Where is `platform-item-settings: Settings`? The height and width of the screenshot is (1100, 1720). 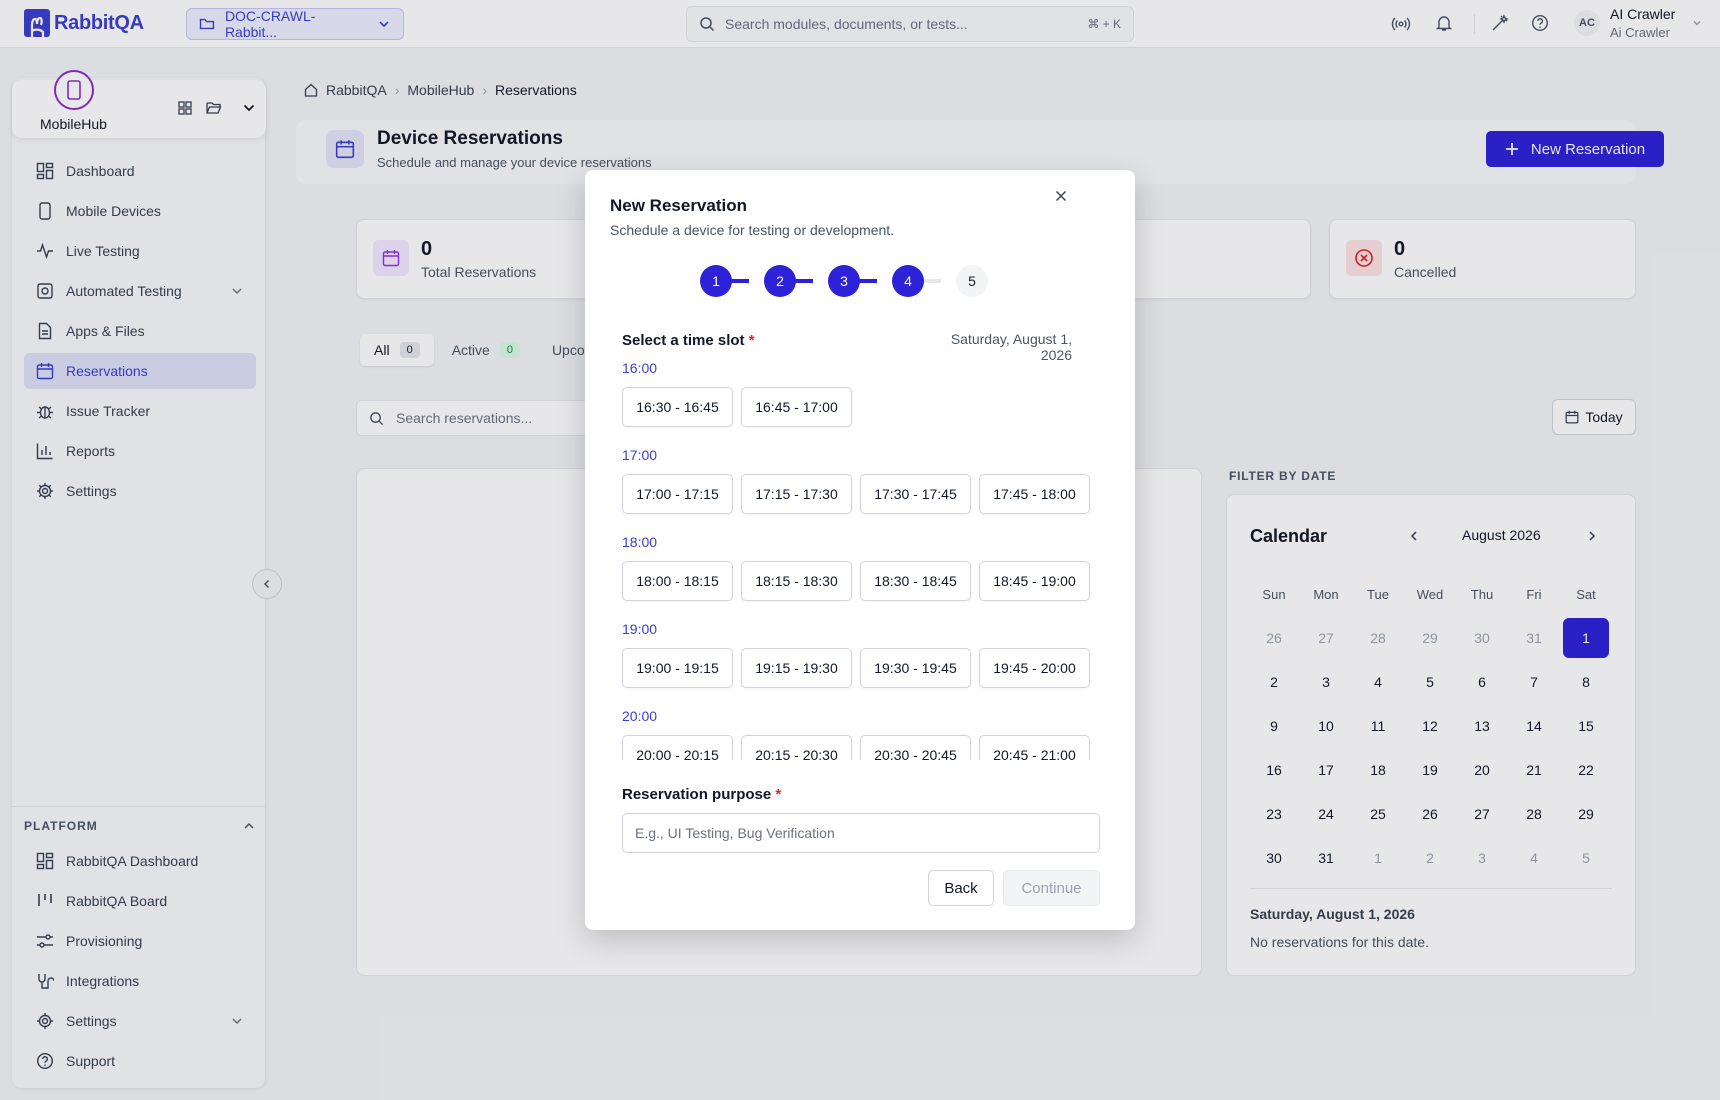 platform-item-settings: Settings is located at coordinates (140, 1021).